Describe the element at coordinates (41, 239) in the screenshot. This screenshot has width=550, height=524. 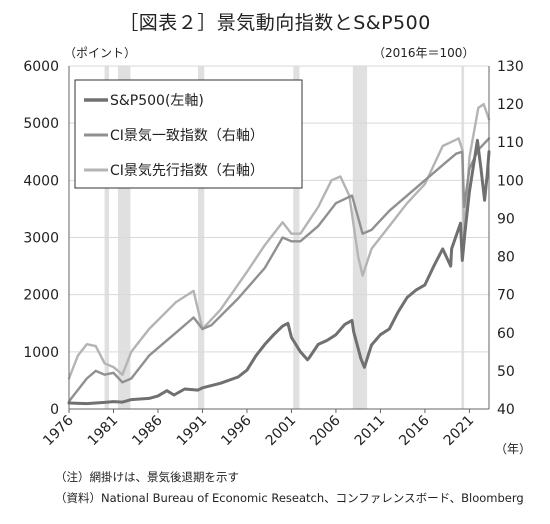
I see `left-tick-label-3: 3000` at that location.